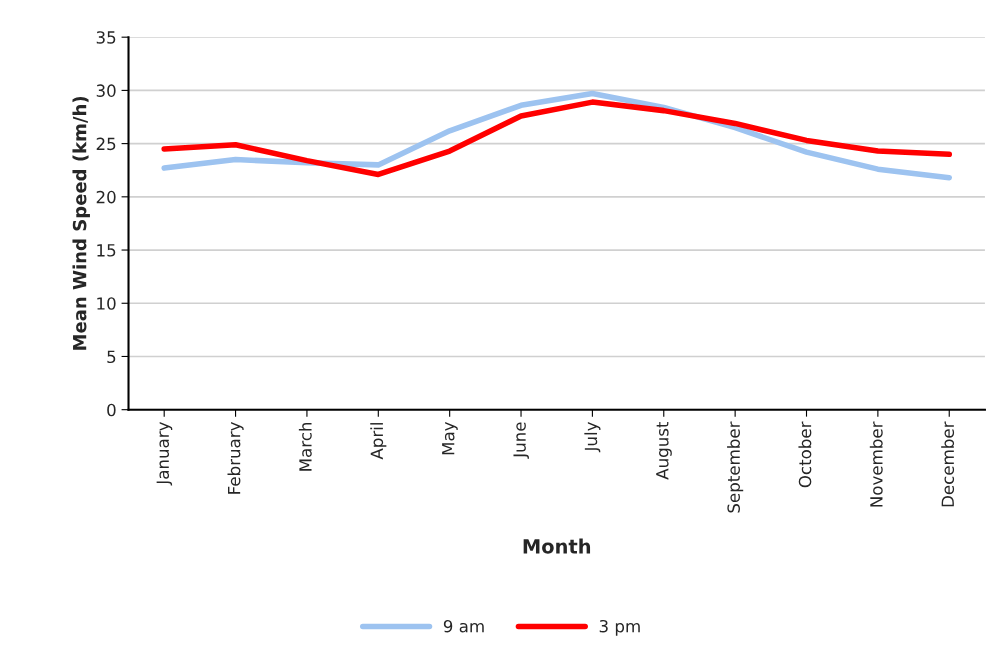  I want to click on x-tick-label: February, so click(235, 457).